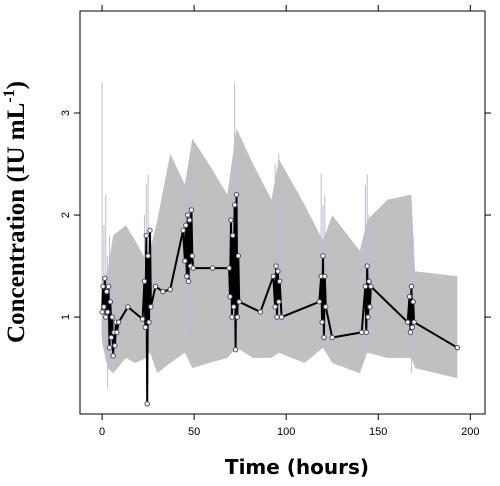  I want to click on y-axis-label-superscript: -1, so click(9, 95).